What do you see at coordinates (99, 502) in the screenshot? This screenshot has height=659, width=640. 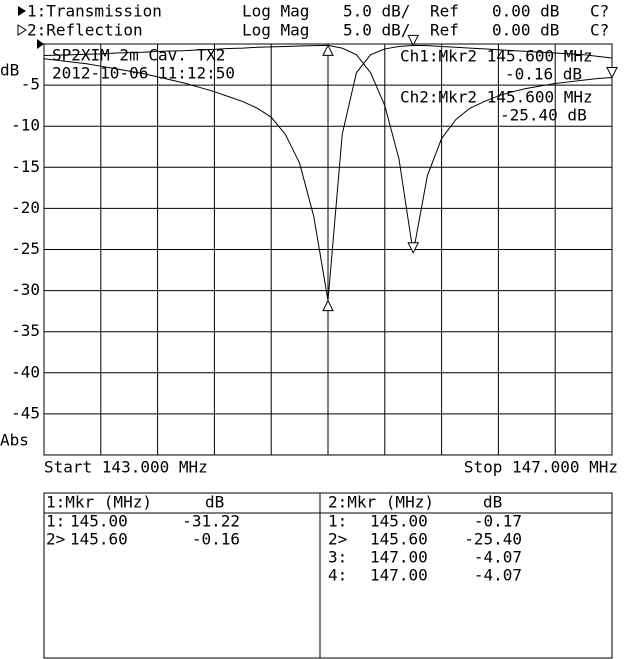 I see `table-title: 1:Mkr (MHz)` at bounding box center [99, 502].